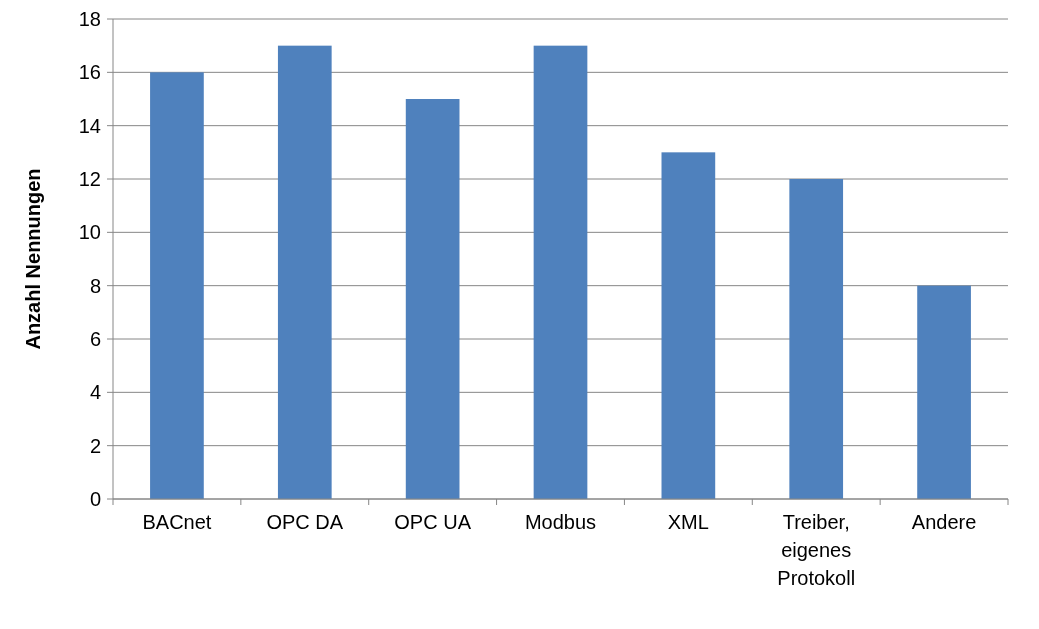 This screenshot has width=1039, height=629. What do you see at coordinates (816, 550) in the screenshot?
I see `x-tick-label: Treiber, eigenes Protokoll` at bounding box center [816, 550].